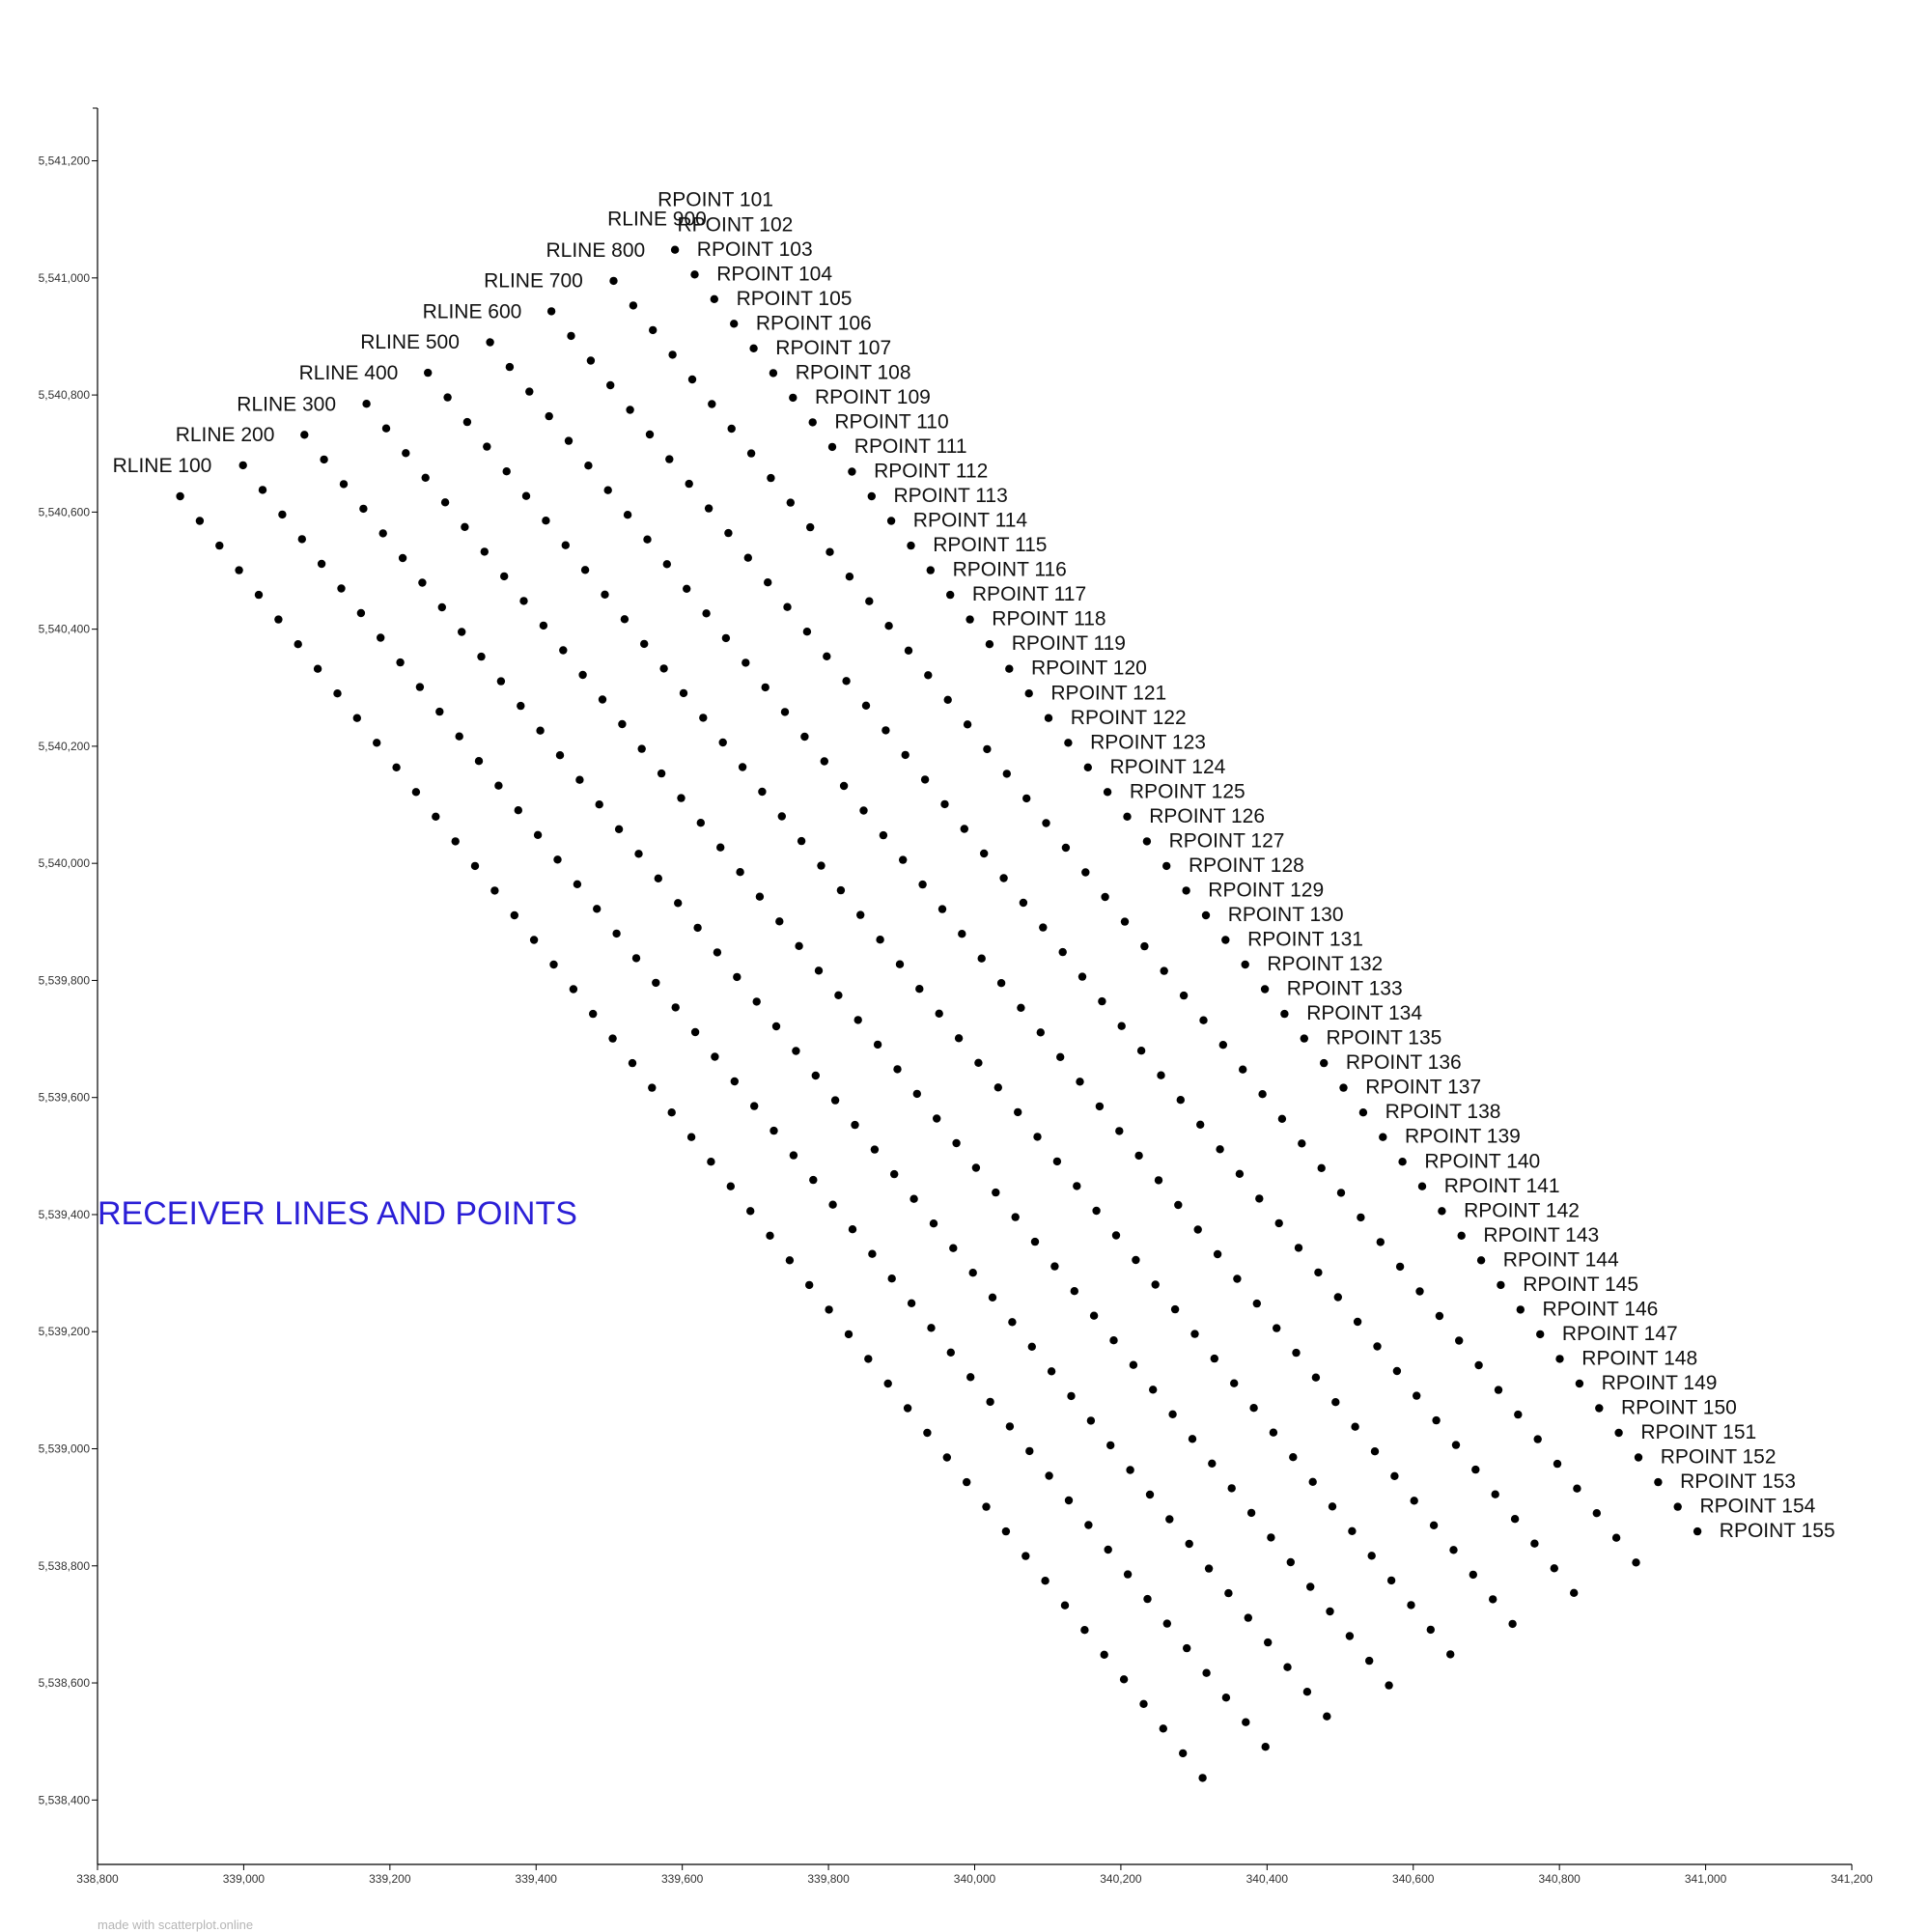  Describe the element at coordinates (910, 447) in the screenshot. I see `rpoint-label: RPOINT 111` at that location.